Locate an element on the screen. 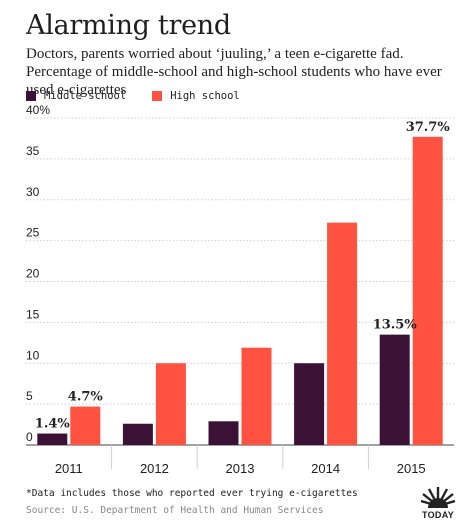 This screenshot has height=532, width=474. chart-title: Alarming trend is located at coordinates (128, 25).